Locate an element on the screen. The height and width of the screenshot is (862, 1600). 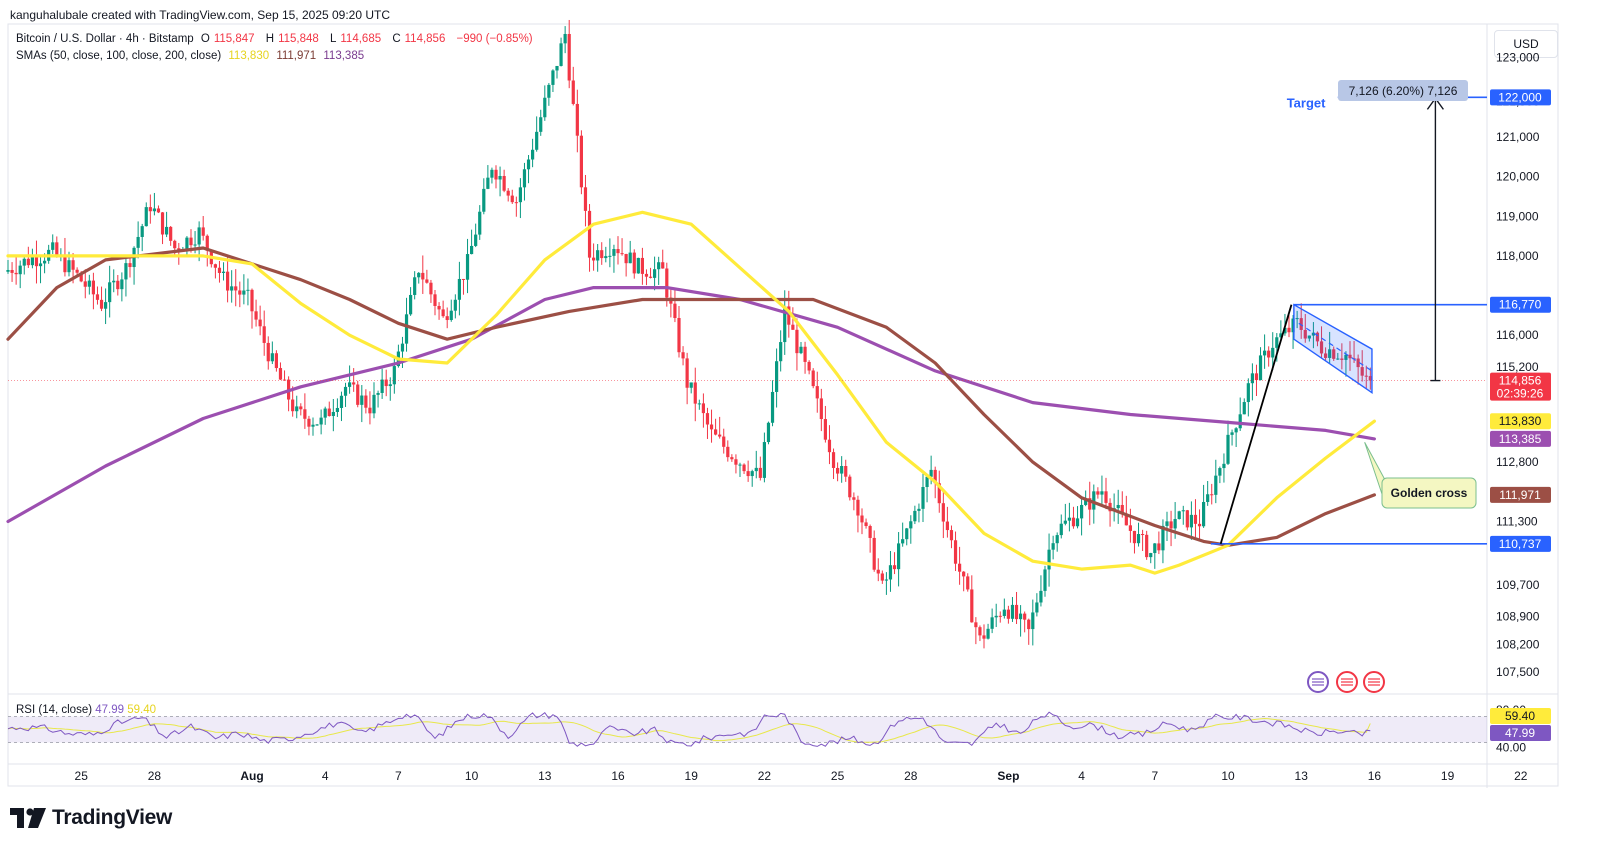
tag-sma100: 111,971 is located at coordinates (1520, 495).